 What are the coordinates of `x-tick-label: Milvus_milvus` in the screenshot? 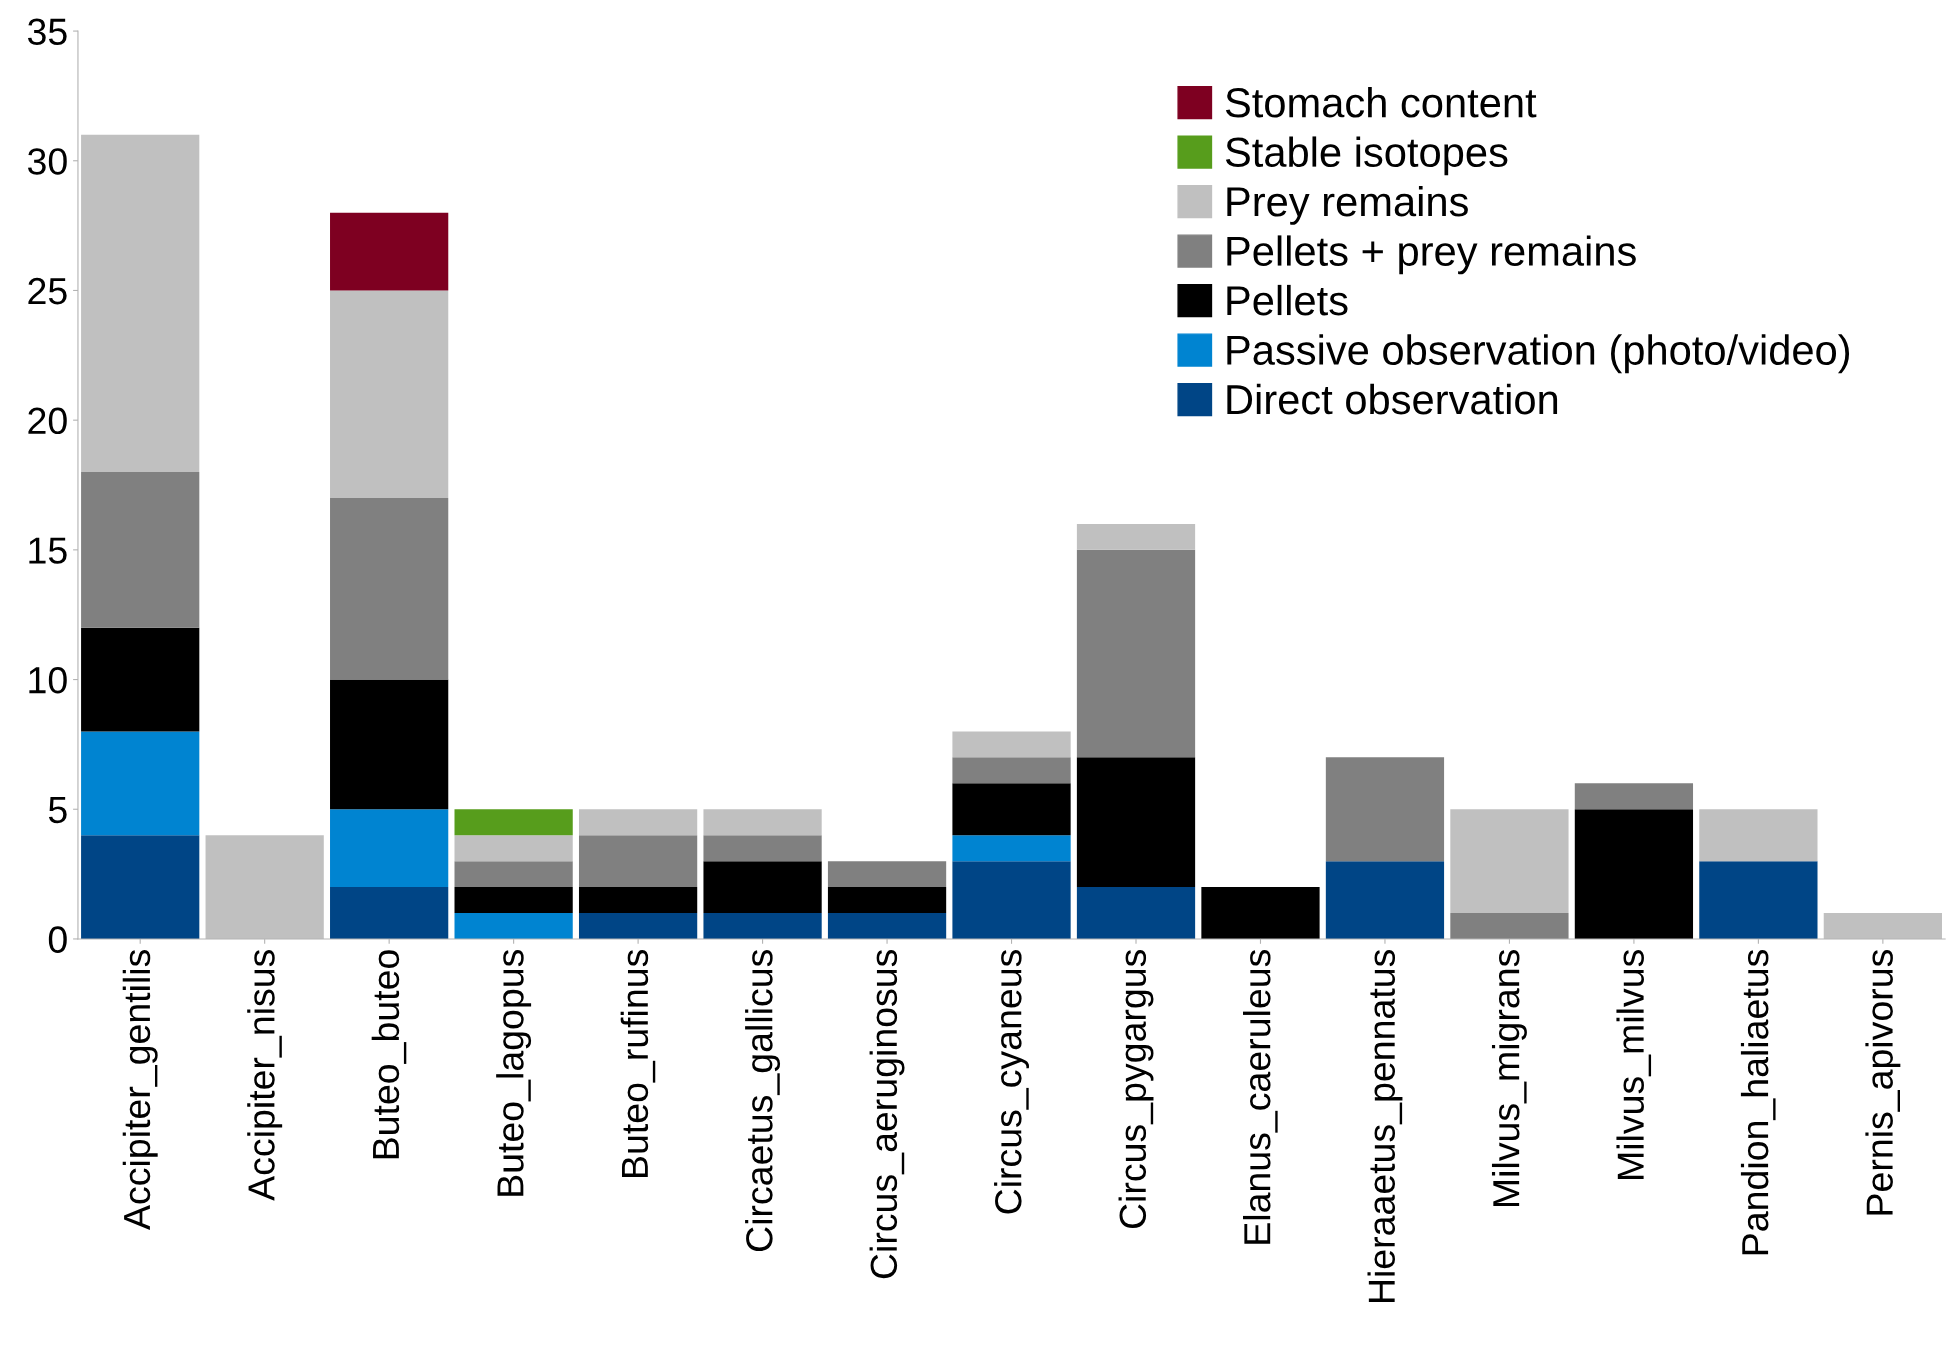 It's located at (1634, 1064).